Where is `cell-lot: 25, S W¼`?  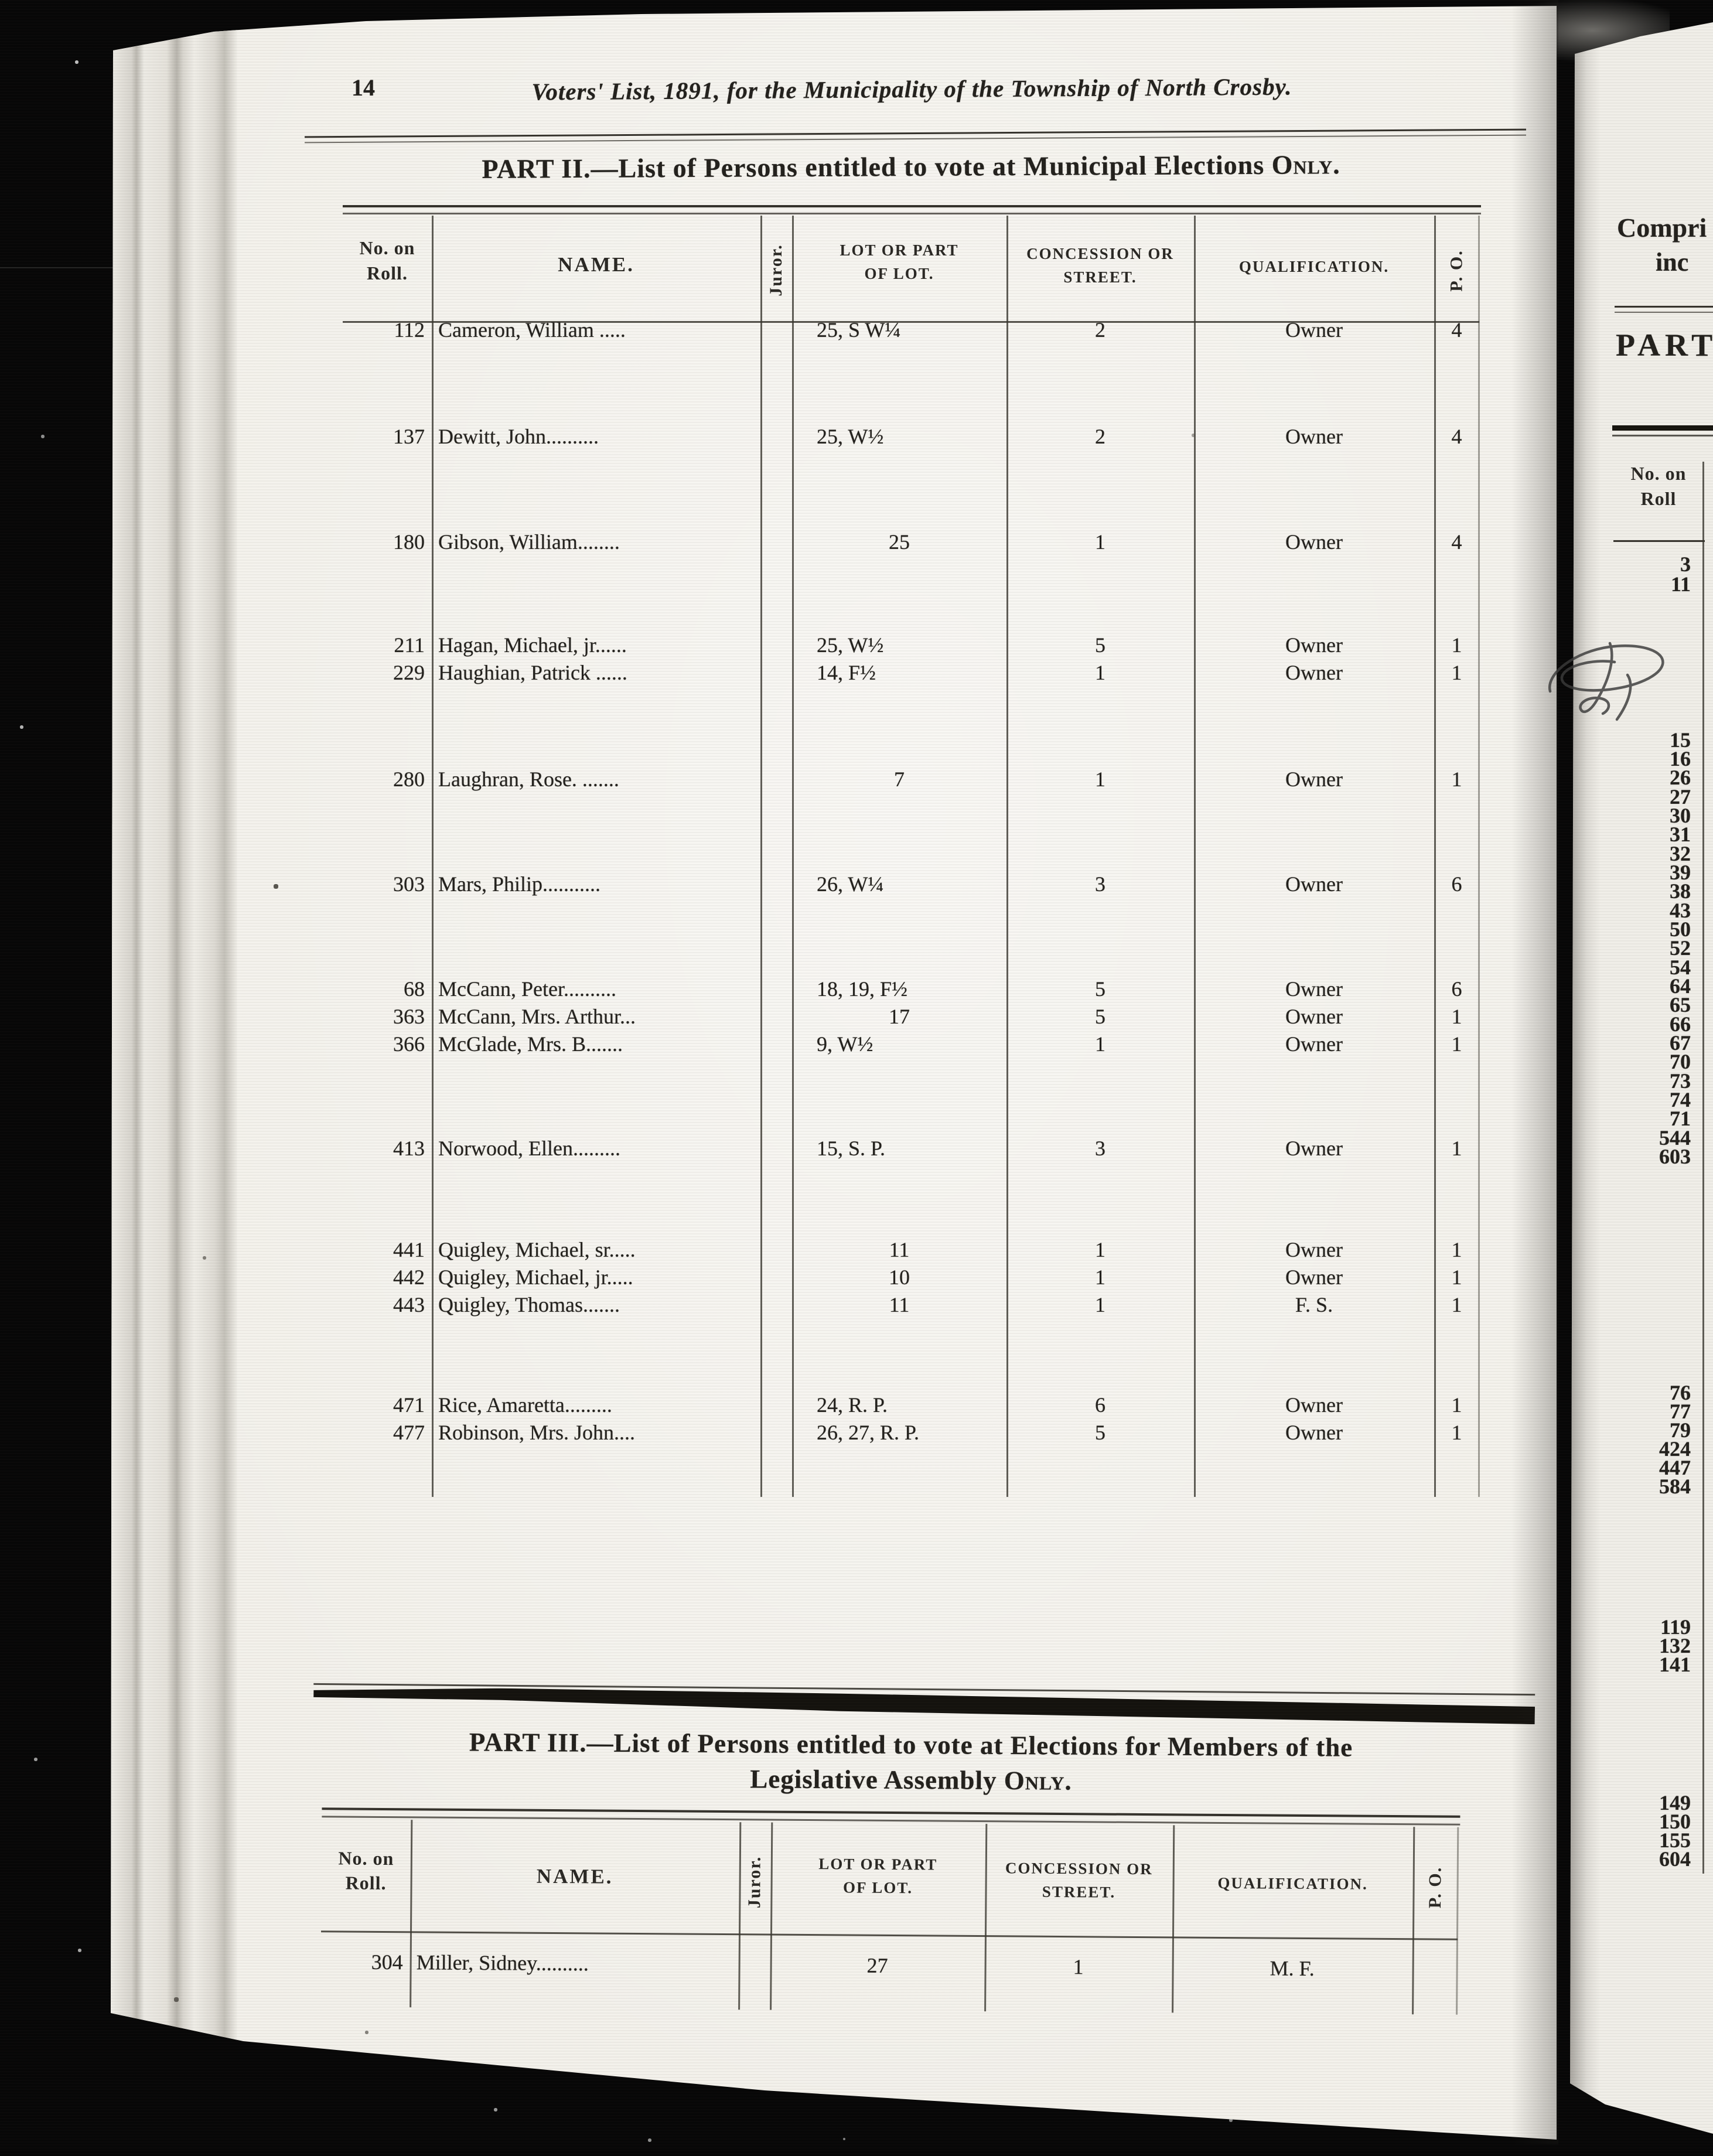
cell-lot: 25, S W¼ is located at coordinates (859, 330).